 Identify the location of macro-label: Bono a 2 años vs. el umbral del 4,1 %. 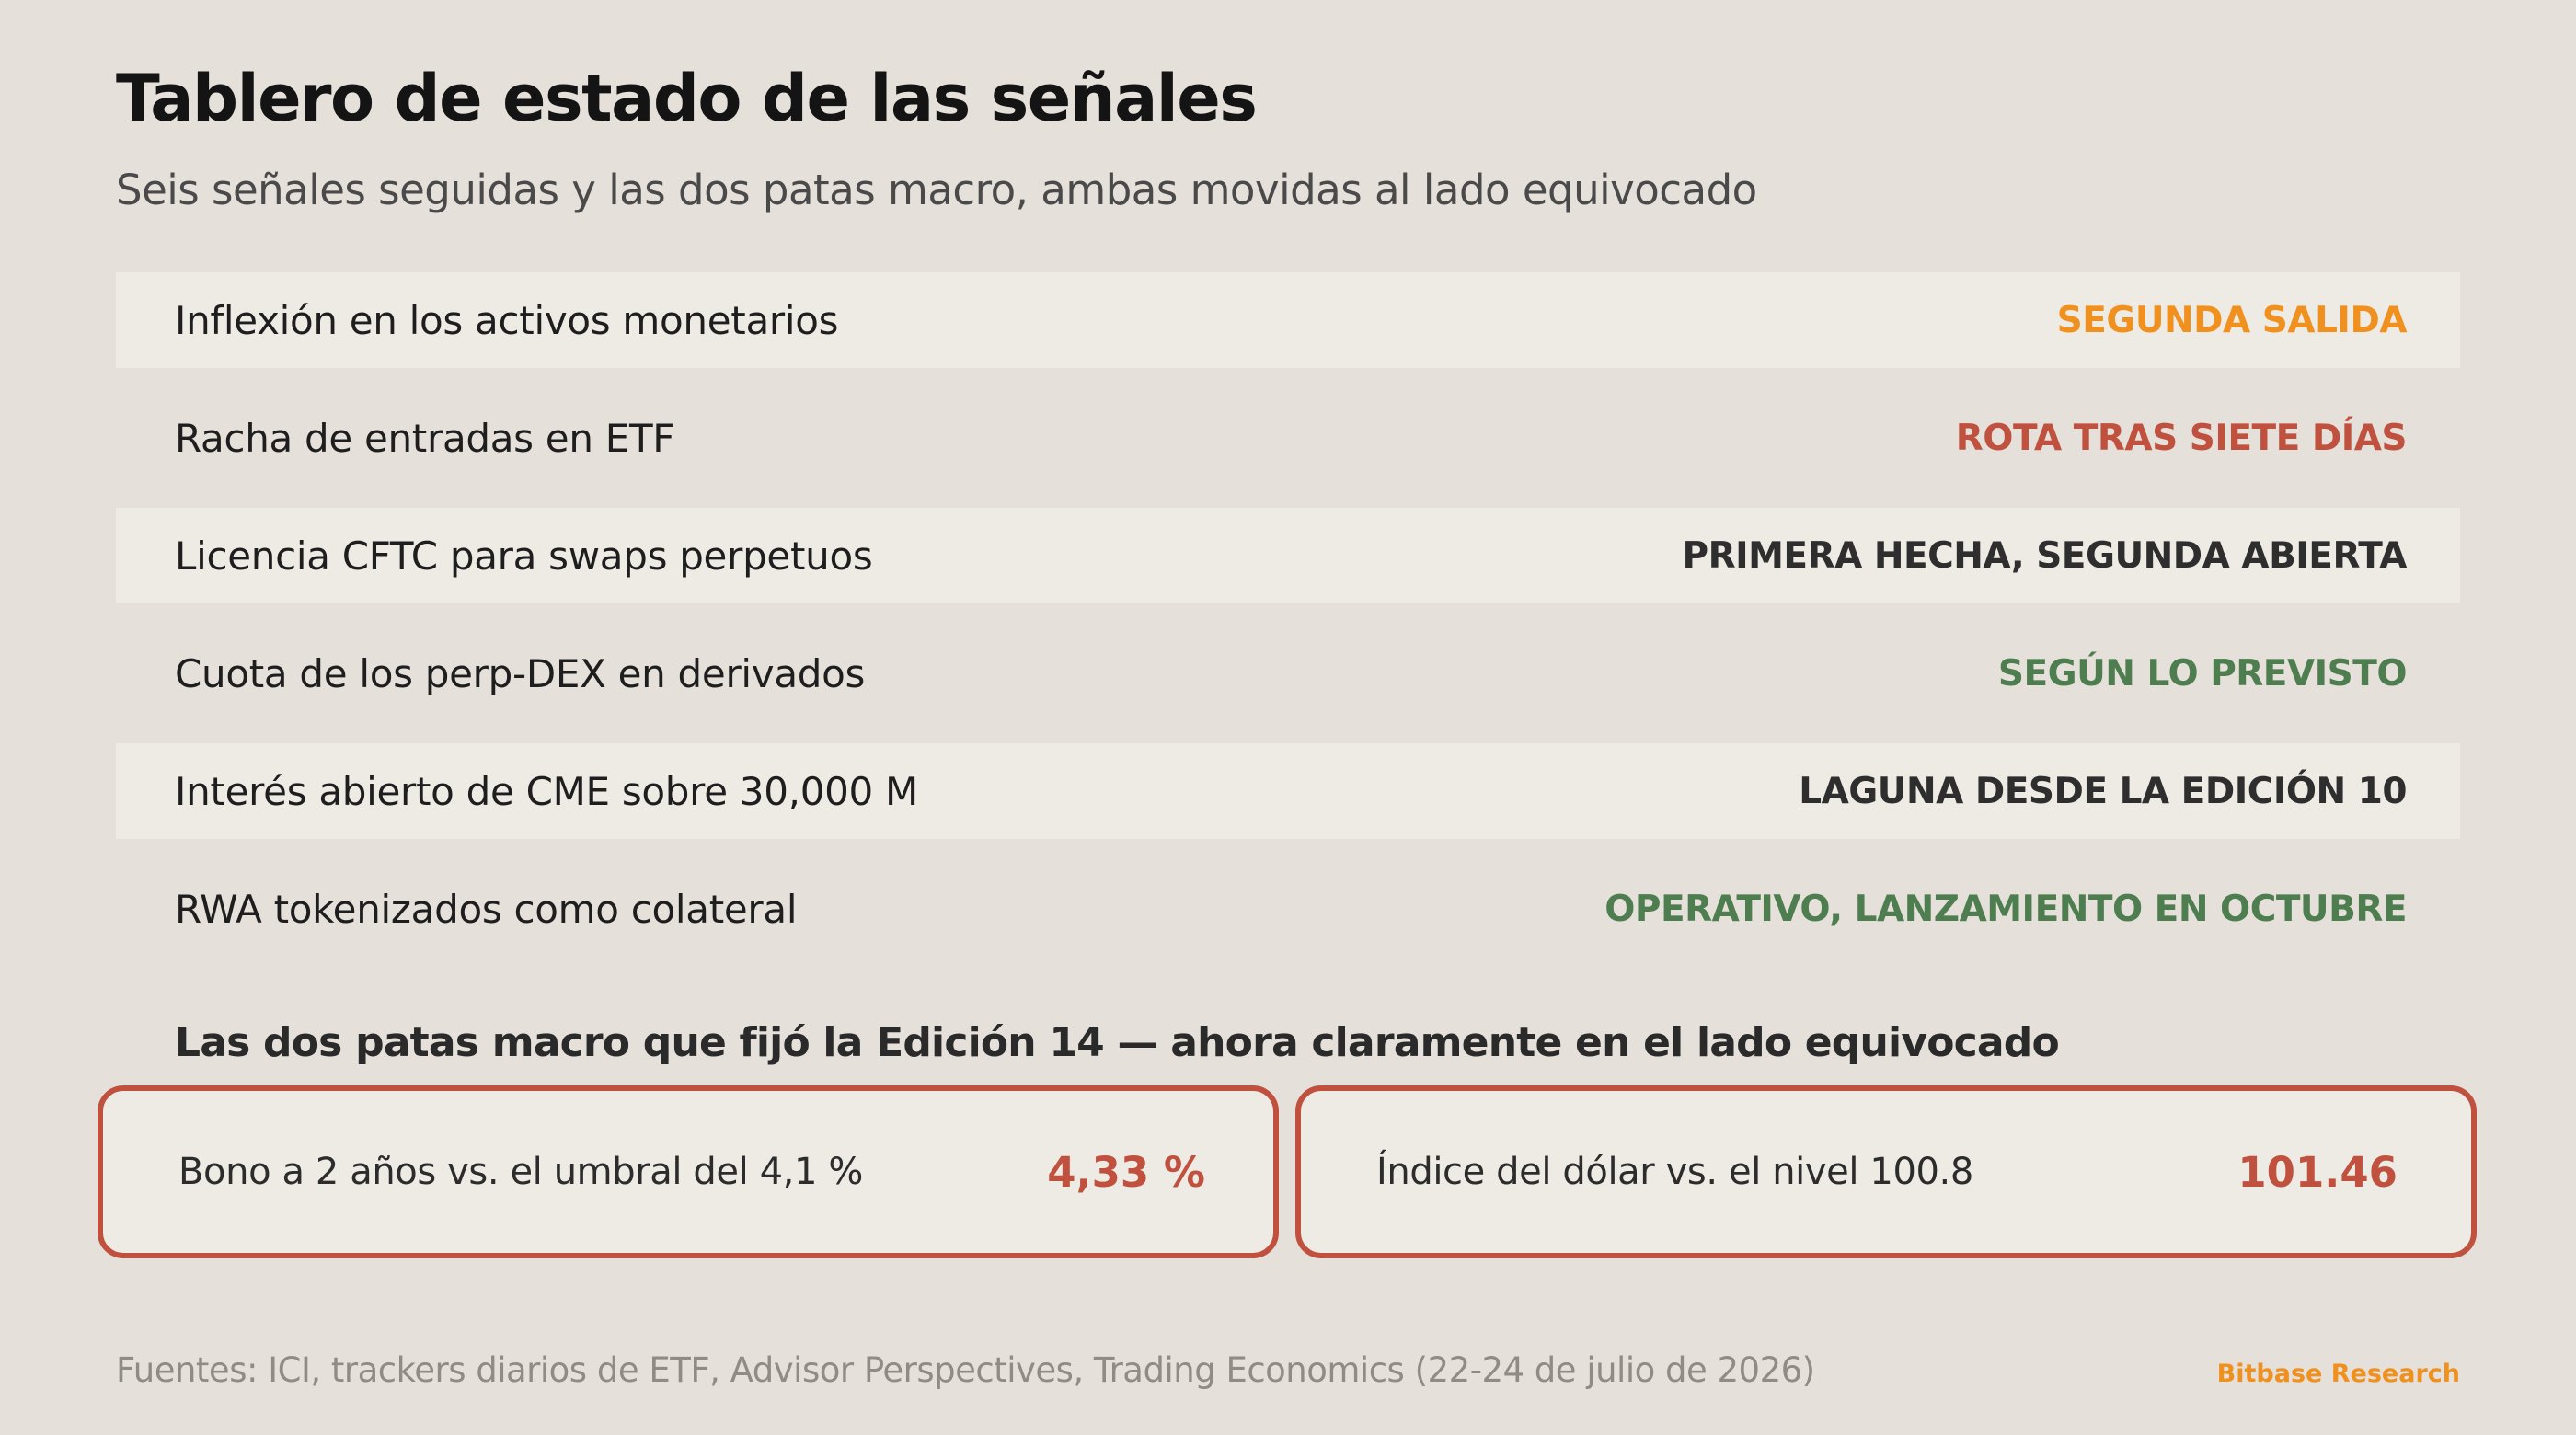
(520, 1172).